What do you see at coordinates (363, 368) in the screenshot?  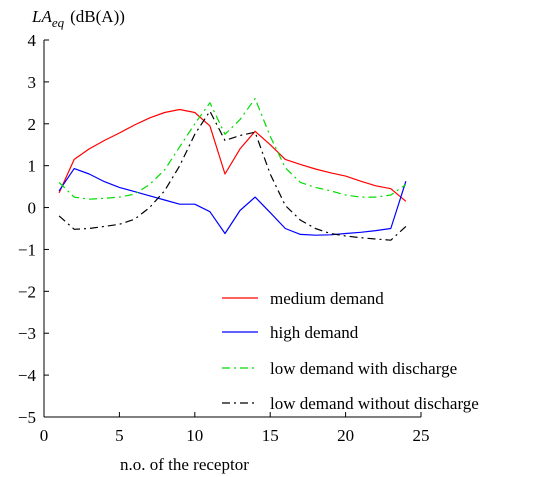 I see `legend-label: low demand with discharge` at bounding box center [363, 368].